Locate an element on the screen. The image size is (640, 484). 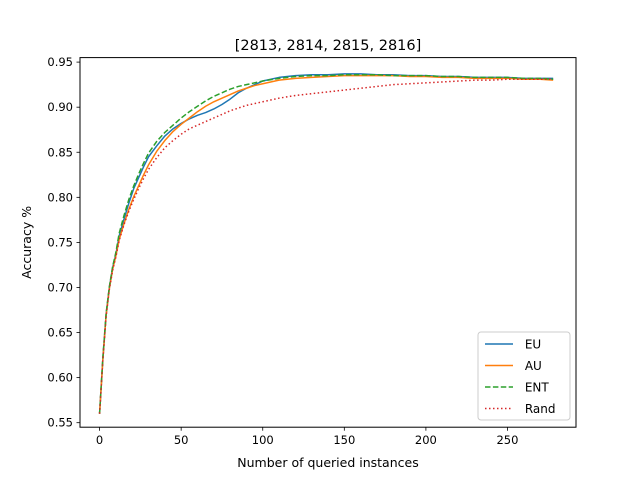
x-tick-label: 250 is located at coordinates (507, 440).